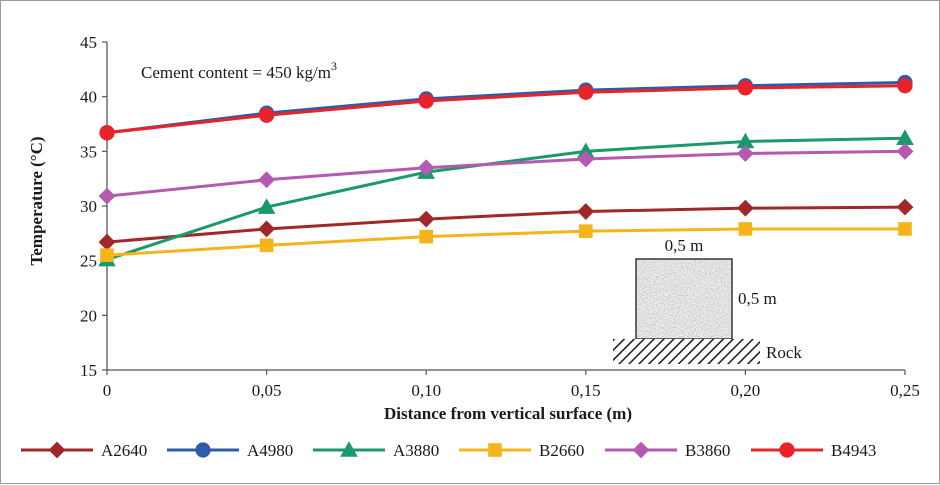 This screenshot has width=940, height=485. I want to click on x-tick-label: 0,15, so click(586, 390).